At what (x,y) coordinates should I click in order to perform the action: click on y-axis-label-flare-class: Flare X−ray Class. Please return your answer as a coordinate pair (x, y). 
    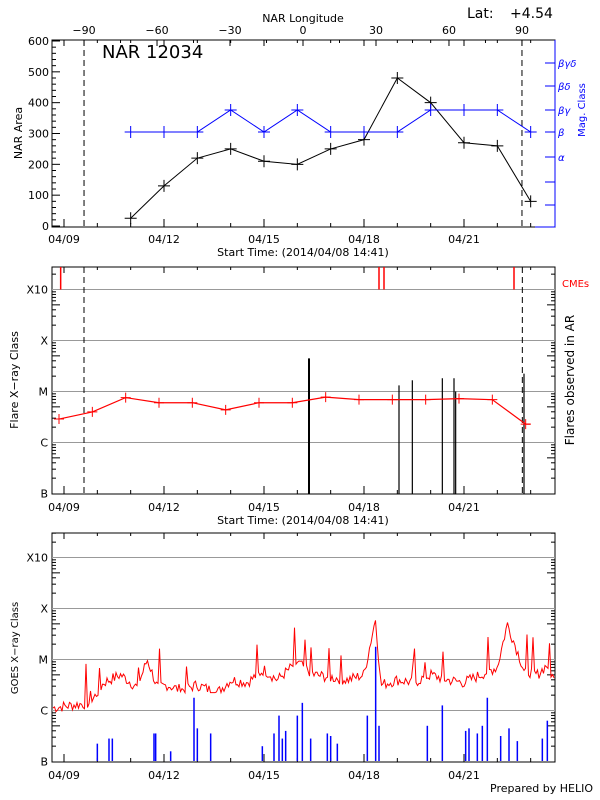
    Looking at the image, I should click on (14, 380).